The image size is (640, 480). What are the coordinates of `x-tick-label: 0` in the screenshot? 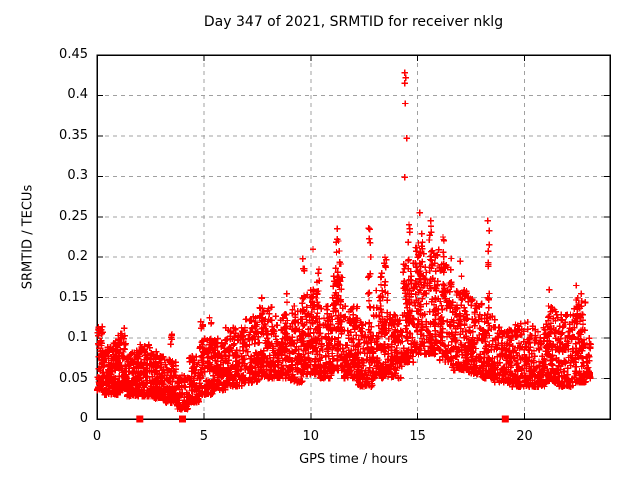 It's located at (97, 436).